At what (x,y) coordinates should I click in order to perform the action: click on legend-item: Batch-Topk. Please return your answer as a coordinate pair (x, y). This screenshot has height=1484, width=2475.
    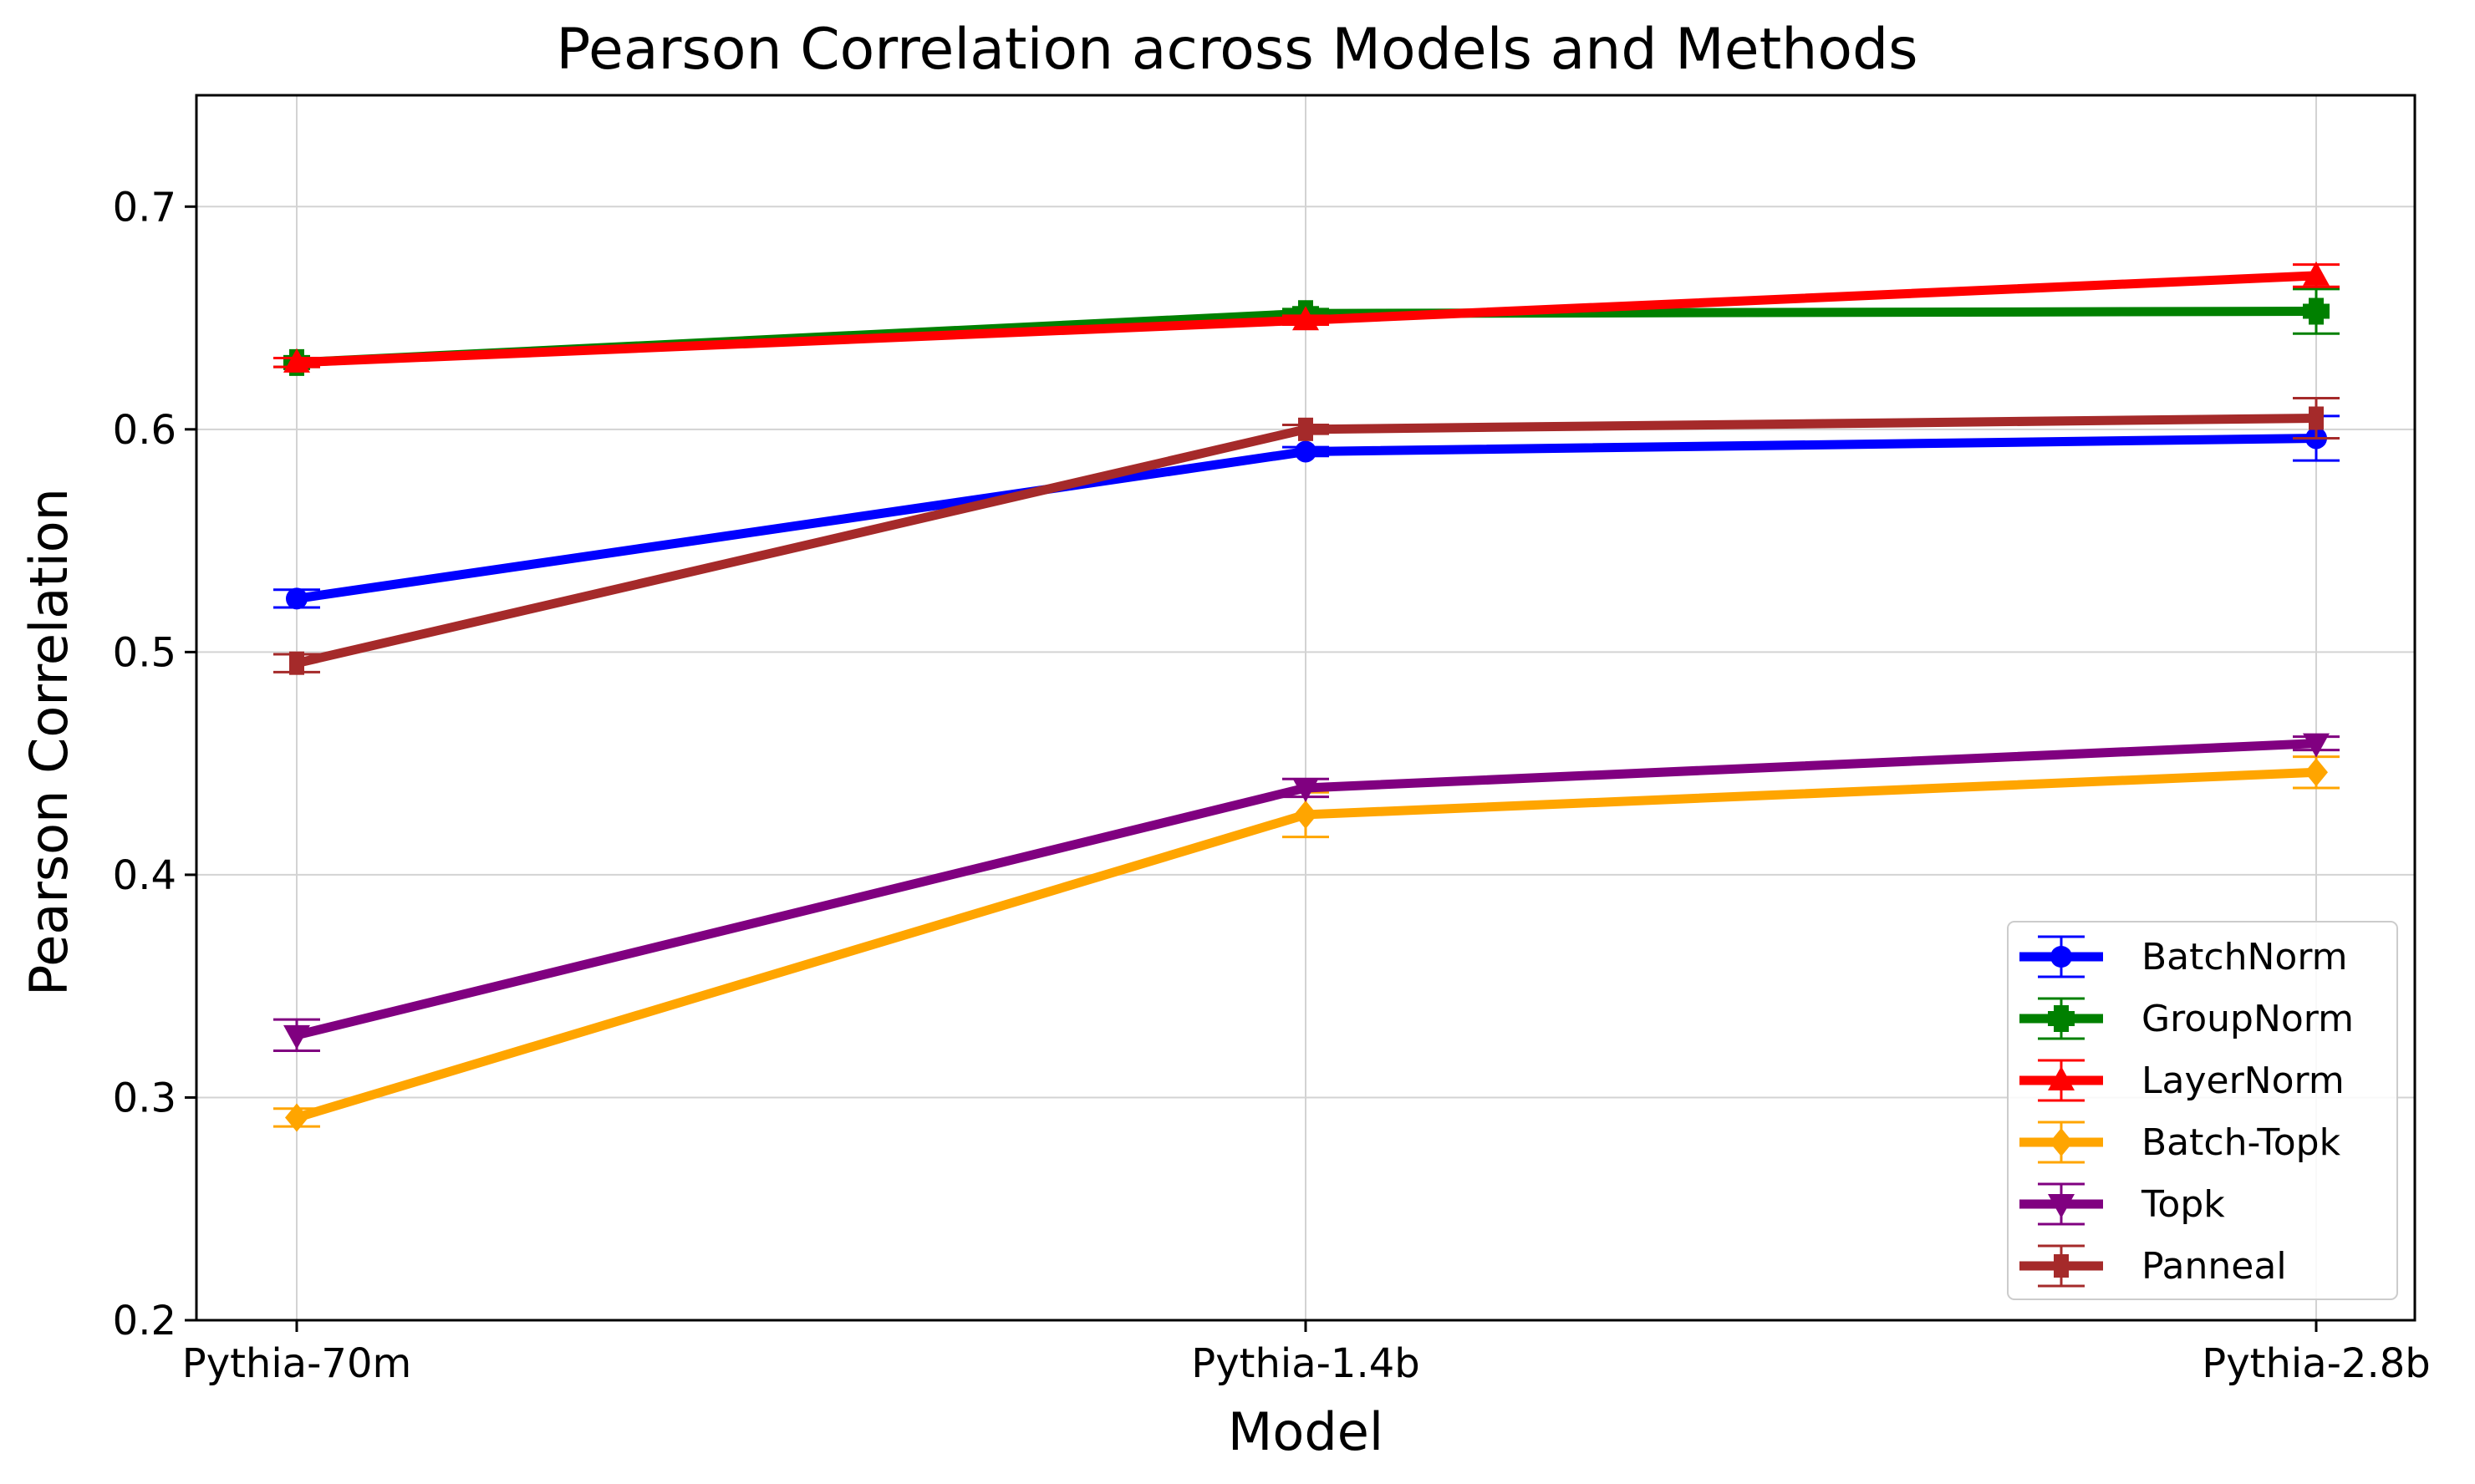
    Looking at the image, I should click on (2180, 1142).